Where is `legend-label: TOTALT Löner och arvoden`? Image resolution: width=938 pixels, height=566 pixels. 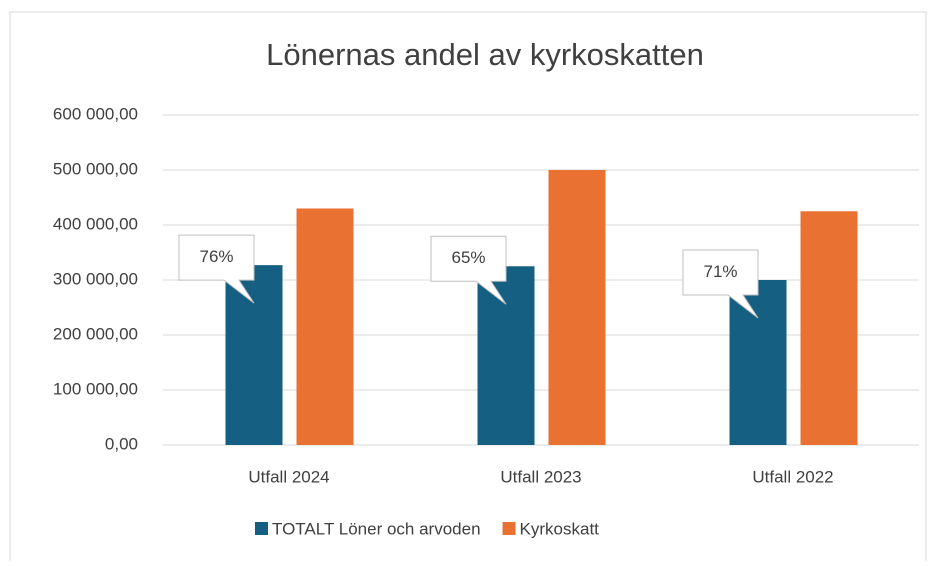 legend-label: TOTALT Löner och arvoden is located at coordinates (376, 528).